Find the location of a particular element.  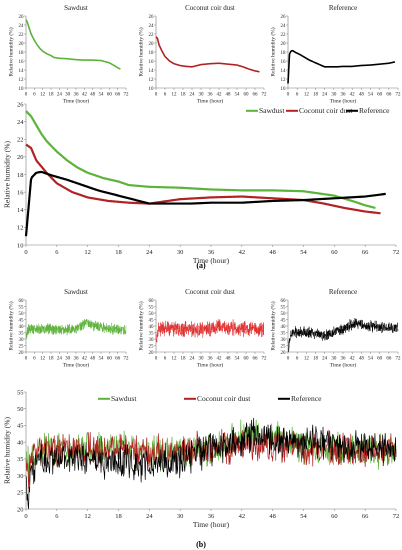

chart-title: Sawdust is located at coordinates (76, 8).